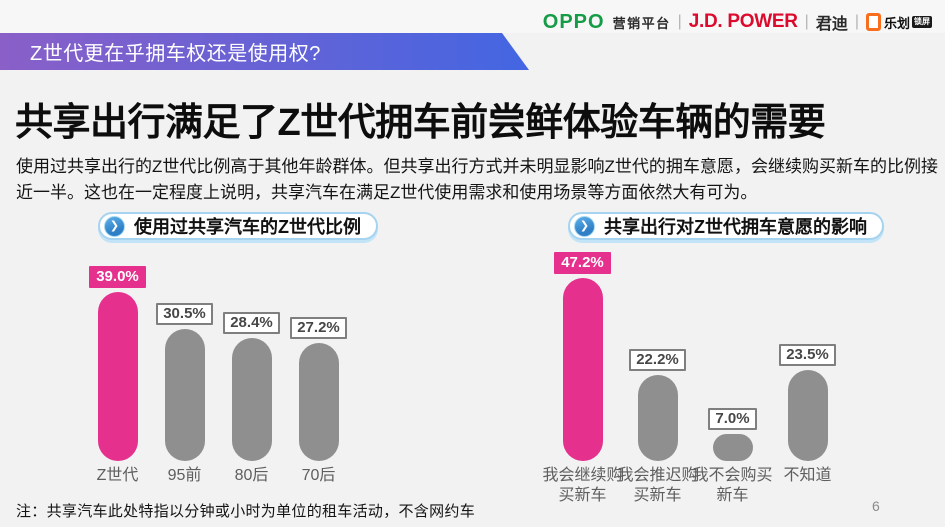  I want to click on bar-group: 23.5% 不知道, so click(807, 380).